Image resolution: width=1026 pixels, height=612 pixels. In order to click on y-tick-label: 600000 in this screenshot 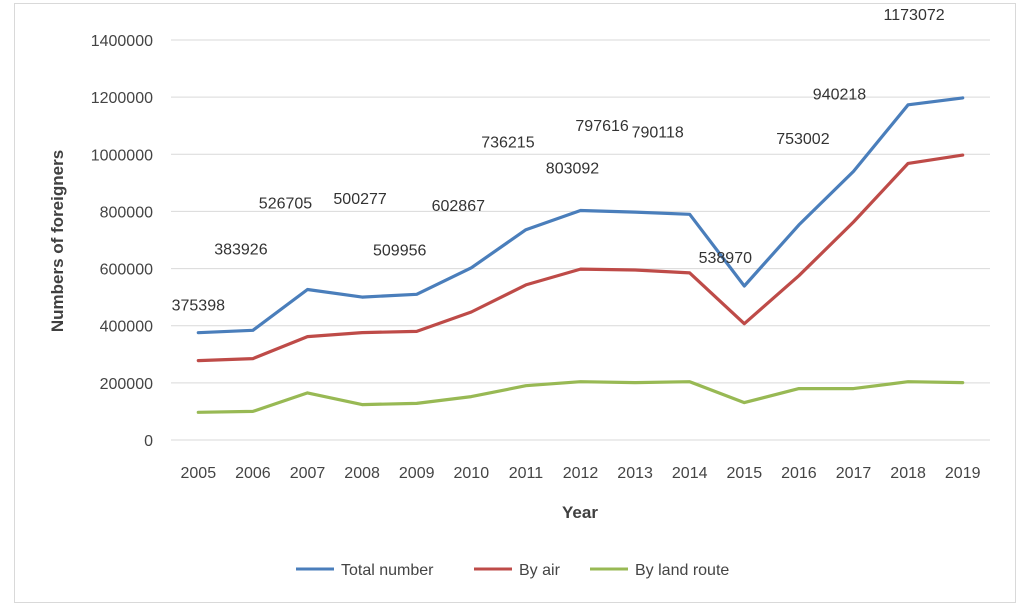, I will do `click(126, 270)`.